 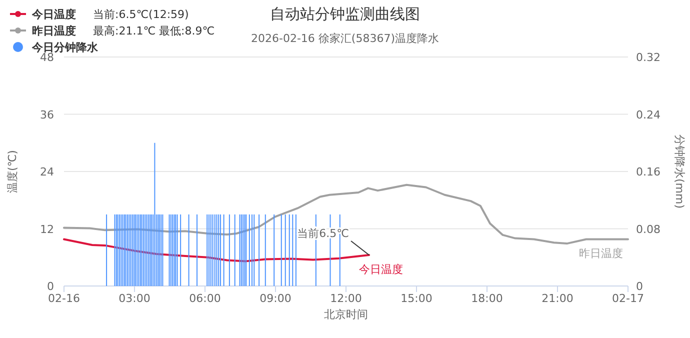 What do you see at coordinates (50, 286) in the screenshot?
I see `y-tick-label: 0` at bounding box center [50, 286].